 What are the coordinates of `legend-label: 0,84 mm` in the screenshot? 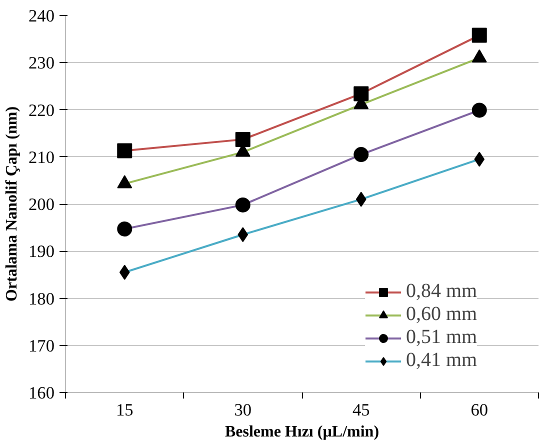 It's located at (442, 291).